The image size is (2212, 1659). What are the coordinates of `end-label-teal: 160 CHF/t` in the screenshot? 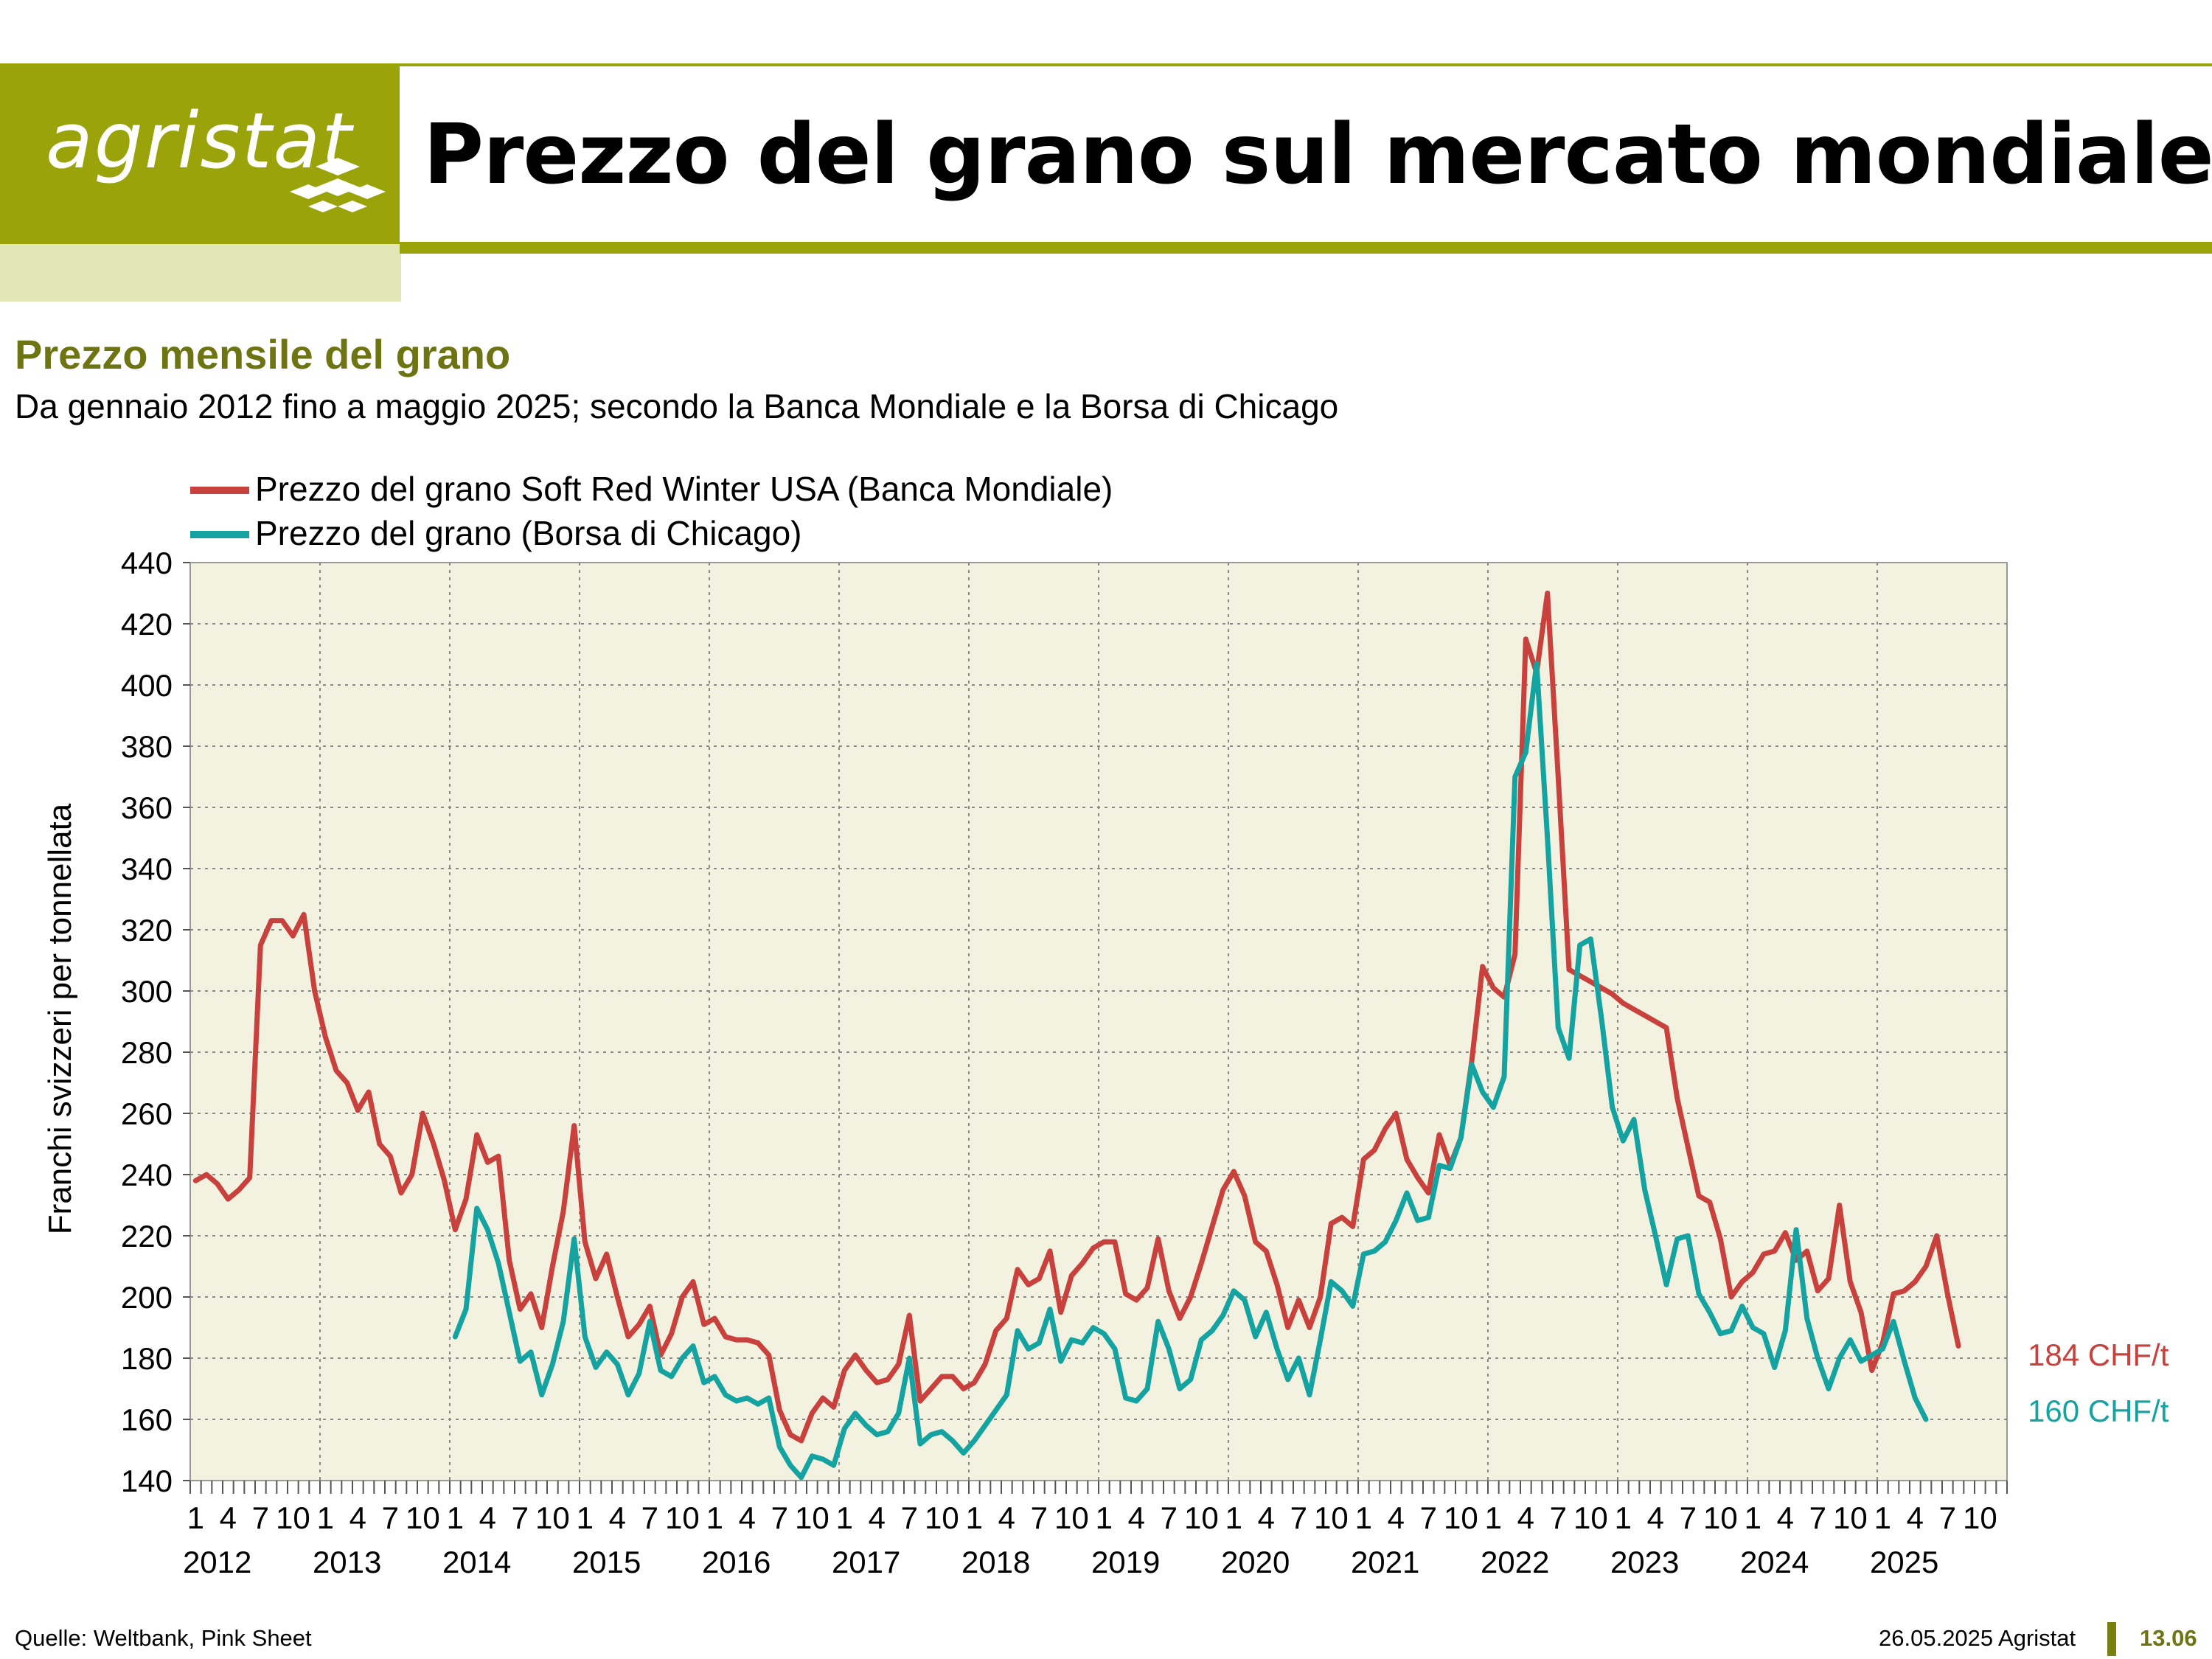 It's located at (2098, 1411).